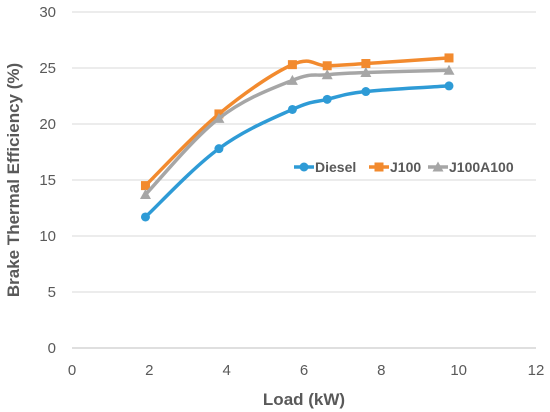 Image resolution: width=550 pixels, height=412 pixels. I want to click on legend-label: Diesel, so click(335, 167).